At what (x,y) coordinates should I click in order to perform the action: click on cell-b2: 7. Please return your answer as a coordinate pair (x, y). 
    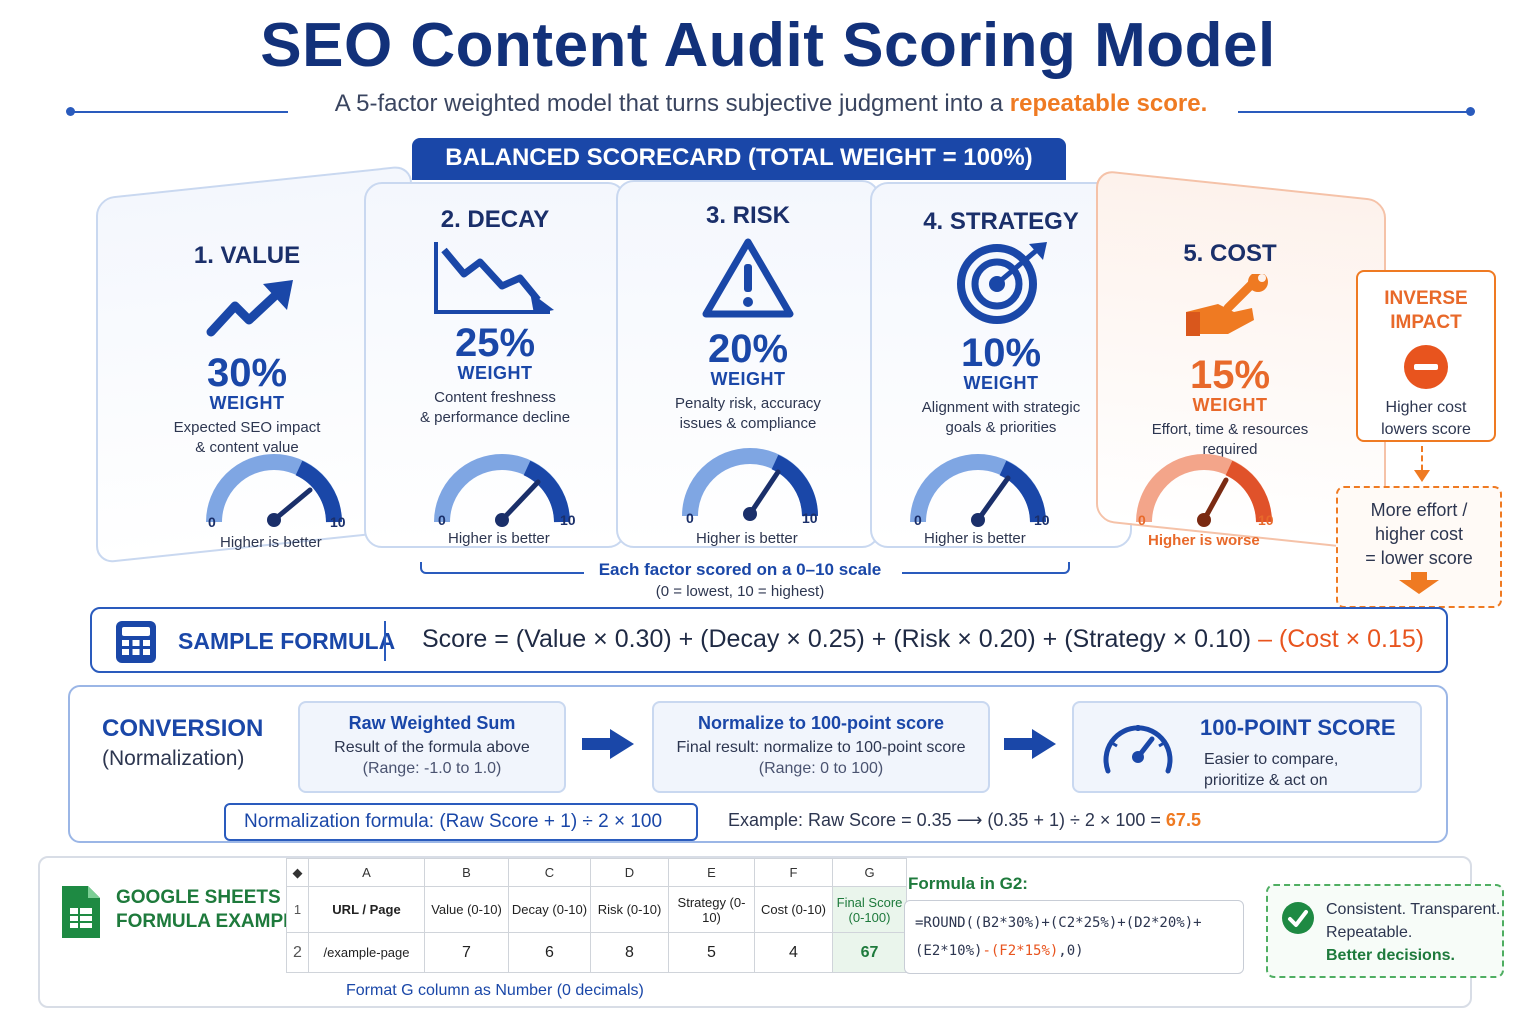
    Looking at the image, I should click on (466, 952).